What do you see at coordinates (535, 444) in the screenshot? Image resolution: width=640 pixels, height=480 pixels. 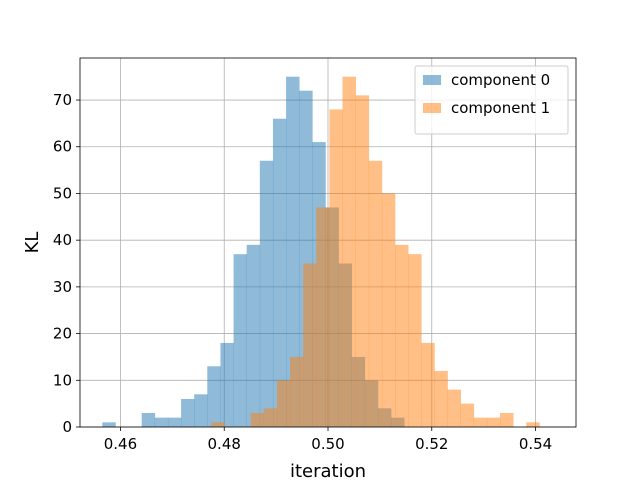 I see `x-tick-label: 0.54` at bounding box center [535, 444].